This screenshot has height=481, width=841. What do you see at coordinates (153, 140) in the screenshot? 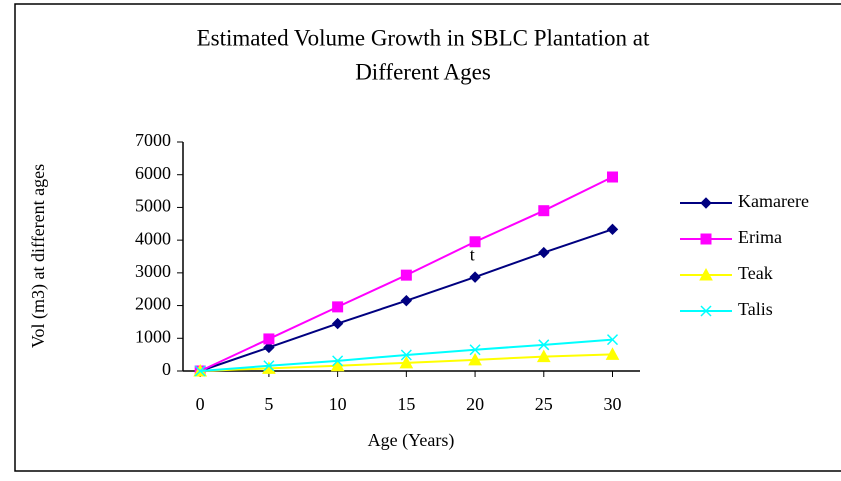
I see `y-tick-label: 7000` at bounding box center [153, 140].